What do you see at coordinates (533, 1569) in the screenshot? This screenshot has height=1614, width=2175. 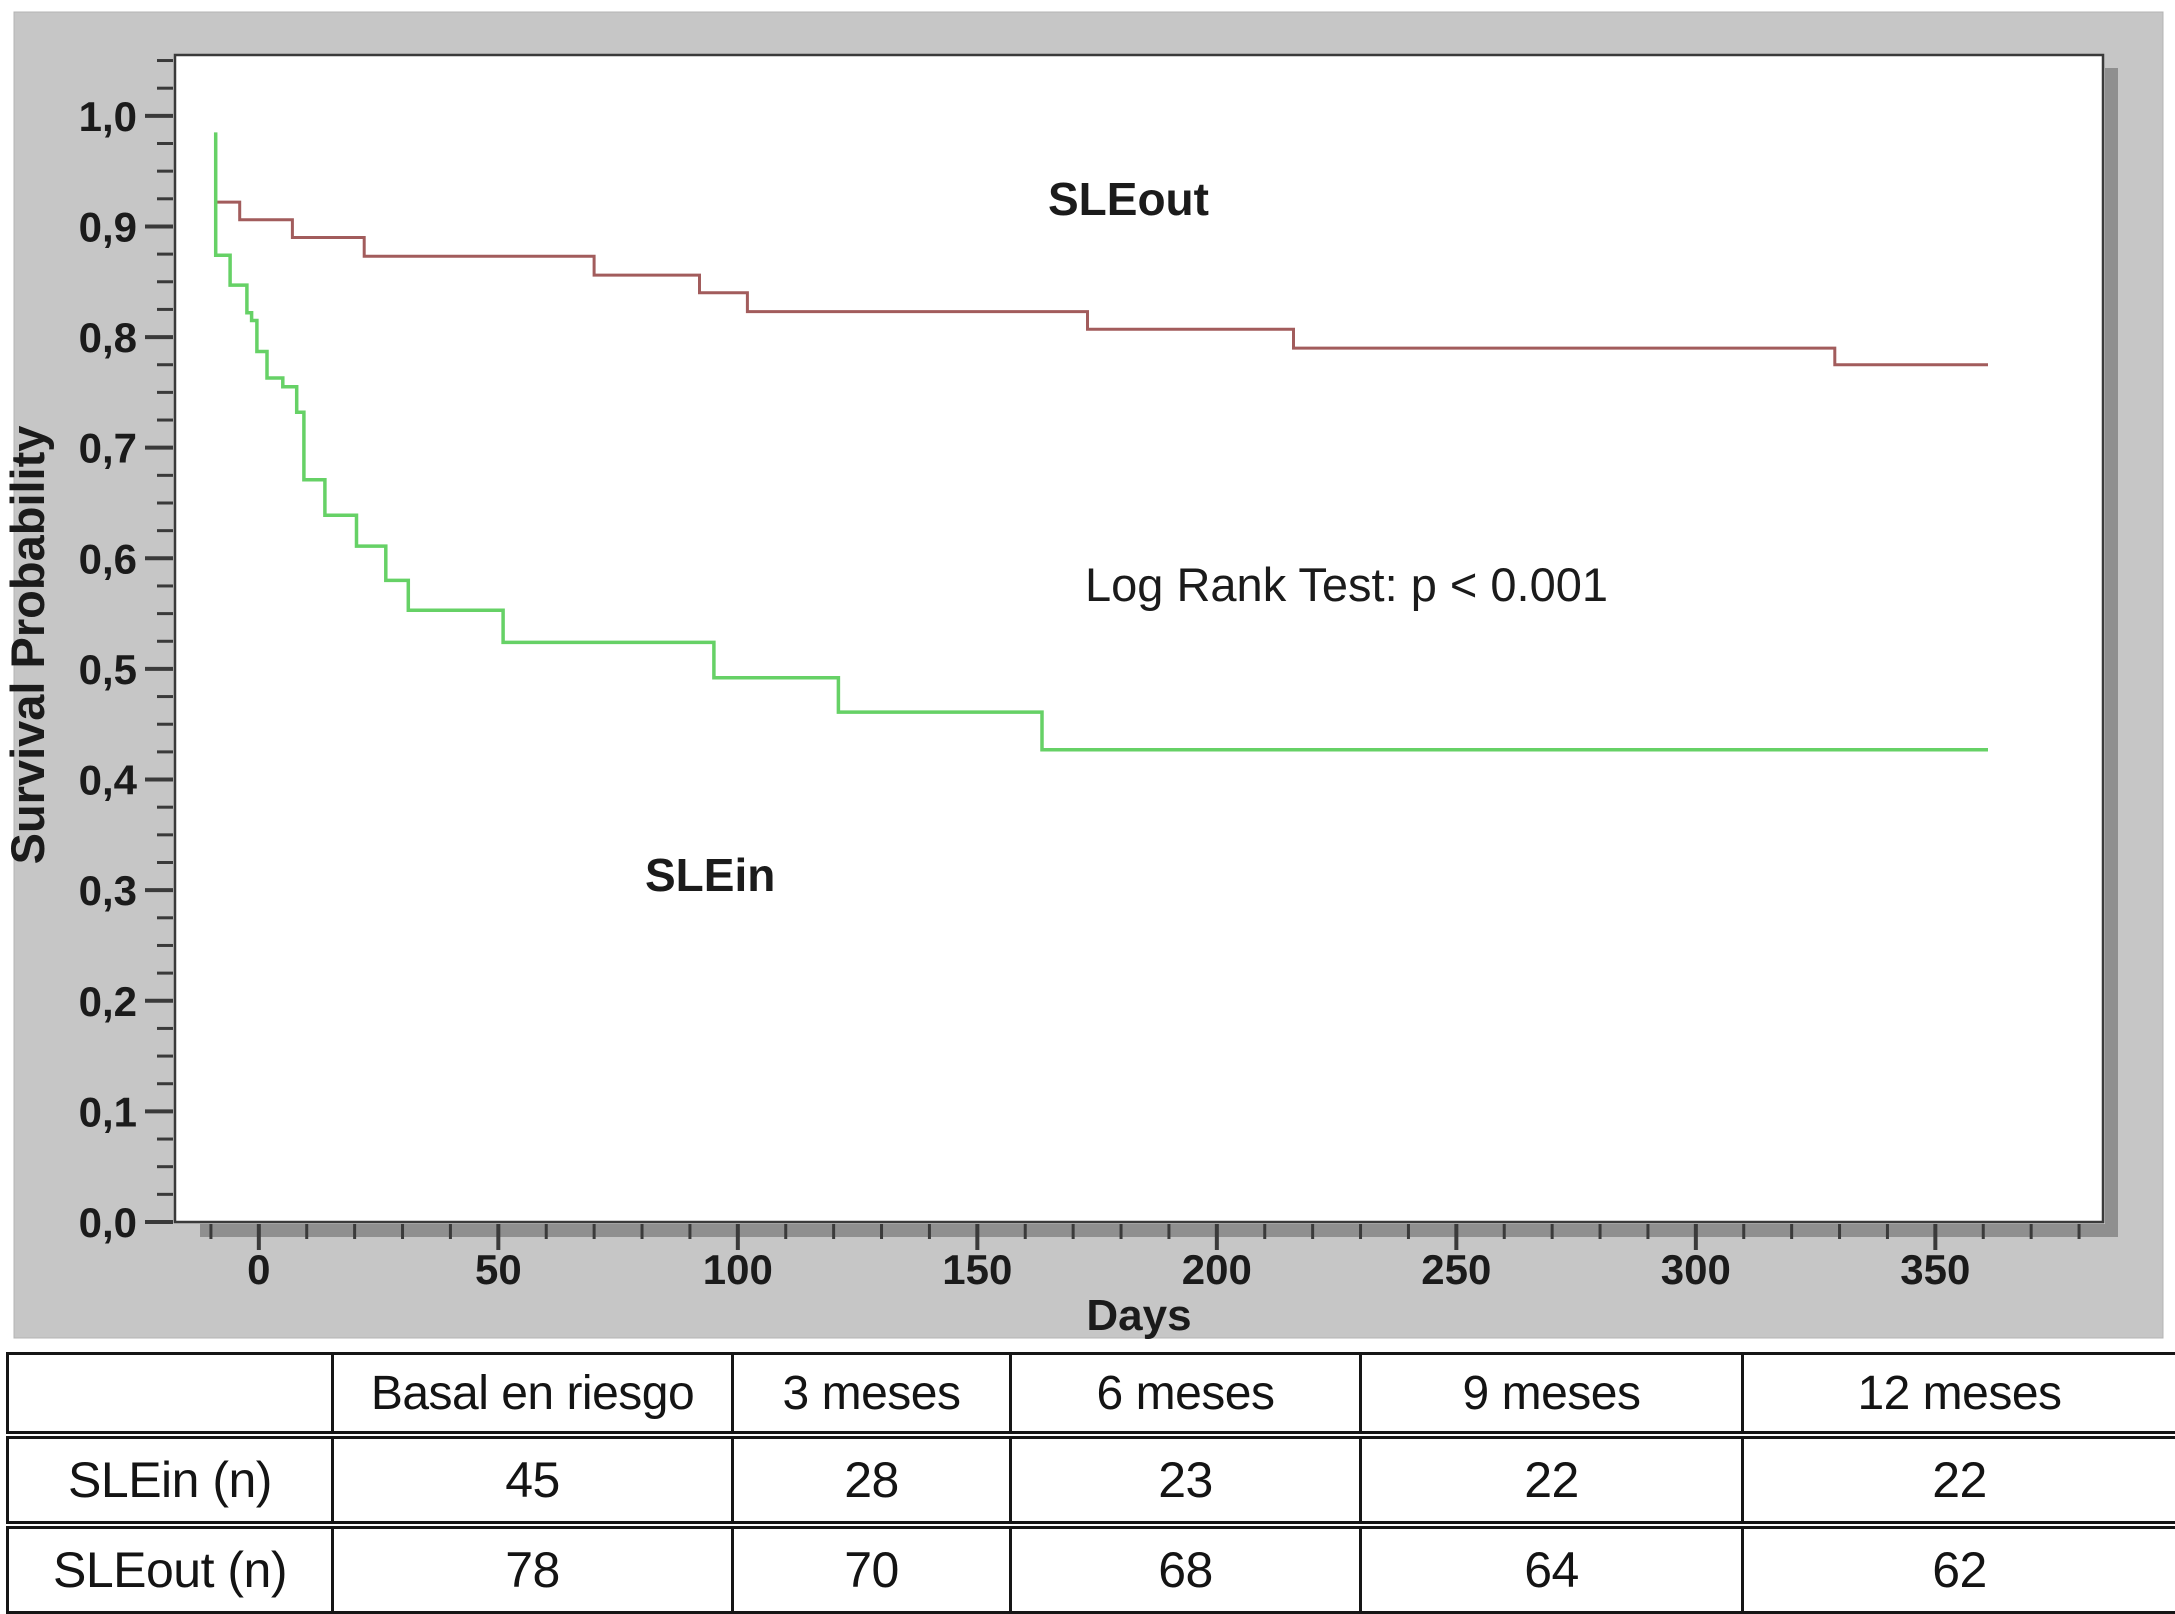 I see `sleout-basal-count: 78` at bounding box center [533, 1569].